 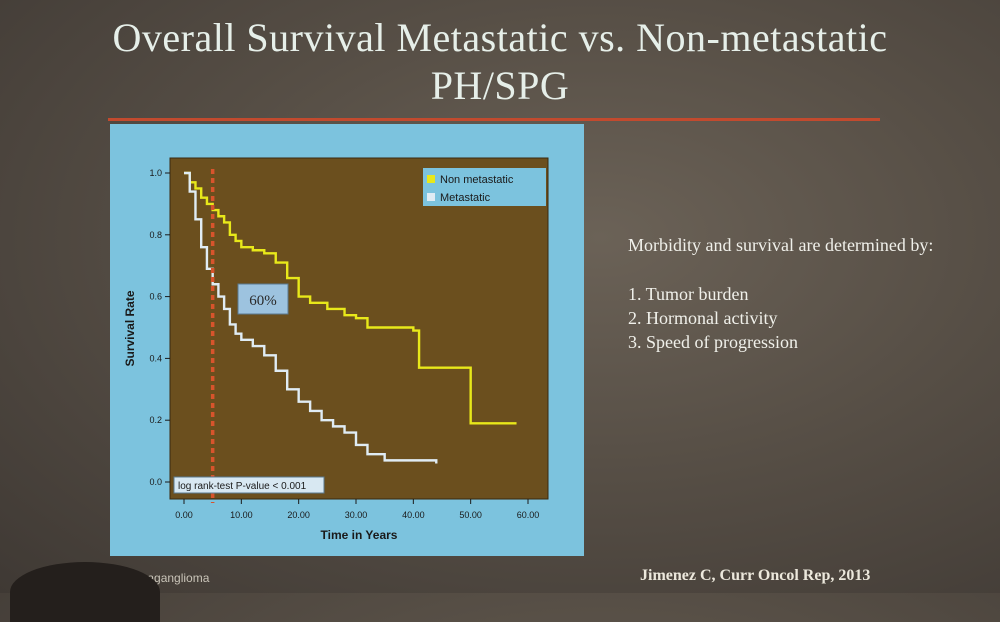 I want to click on x-tick-label: 30.00, so click(x=356, y=515).